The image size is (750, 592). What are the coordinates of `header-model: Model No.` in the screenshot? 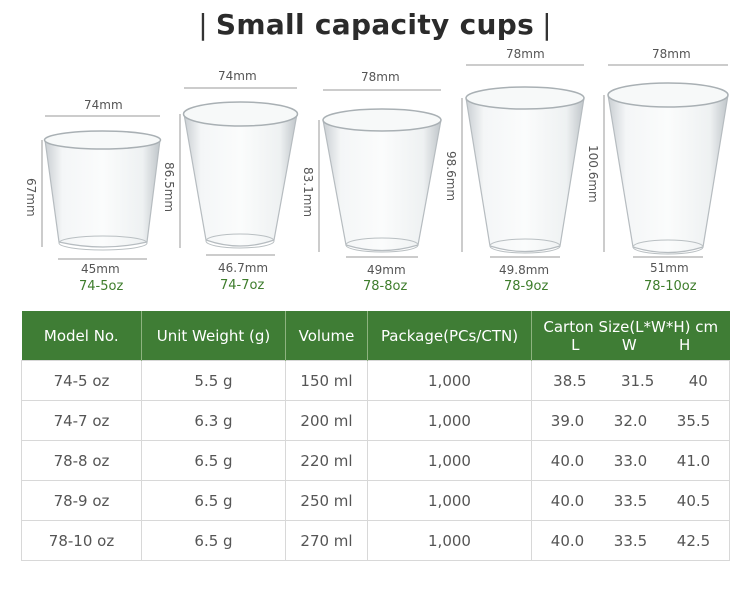 It's located at (81, 336).